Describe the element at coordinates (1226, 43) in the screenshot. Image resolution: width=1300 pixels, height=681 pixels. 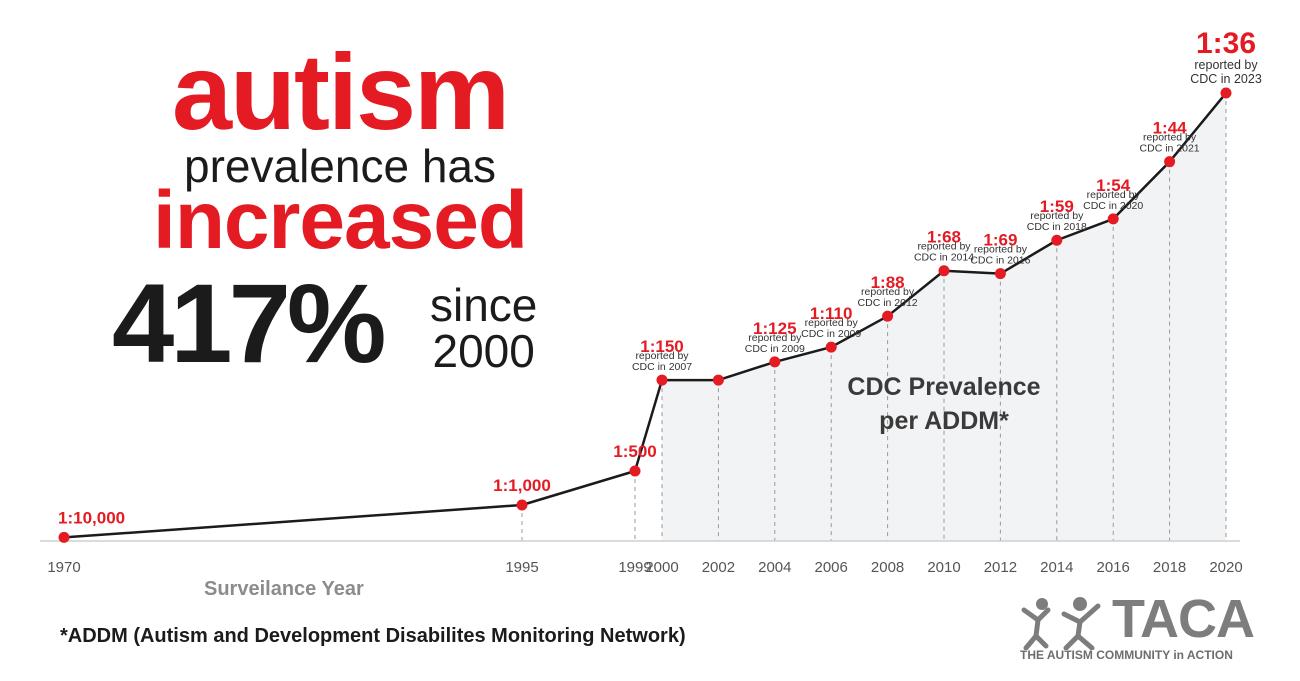
I see `data-label-2020: 1:36` at that location.